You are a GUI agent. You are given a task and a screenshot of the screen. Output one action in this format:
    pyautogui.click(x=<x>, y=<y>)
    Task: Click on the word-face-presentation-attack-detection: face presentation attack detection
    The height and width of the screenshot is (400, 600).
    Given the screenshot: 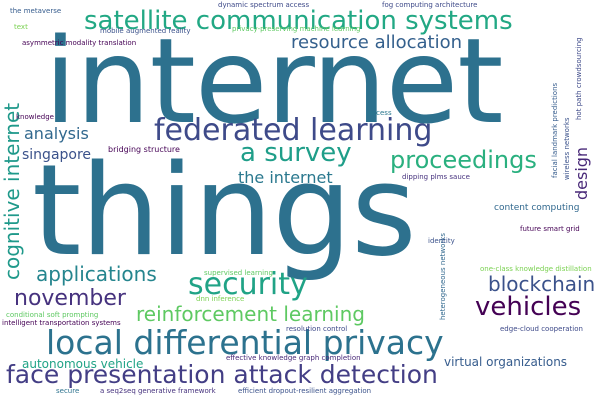 What is the action you would take?
    pyautogui.click(x=222, y=374)
    